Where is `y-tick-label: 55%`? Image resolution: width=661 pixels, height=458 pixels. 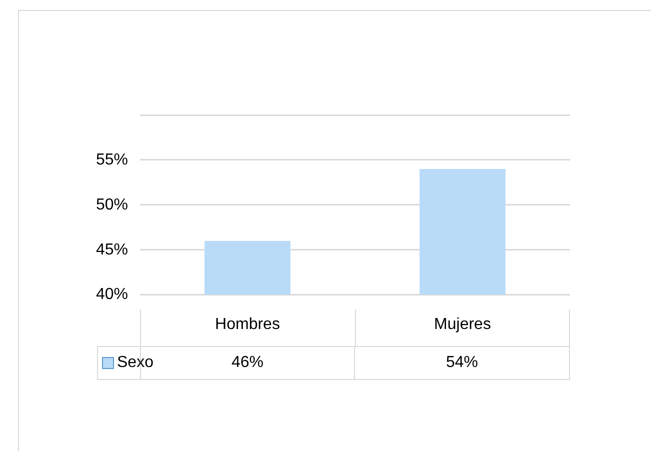 y-tick-label: 55% is located at coordinates (112, 159).